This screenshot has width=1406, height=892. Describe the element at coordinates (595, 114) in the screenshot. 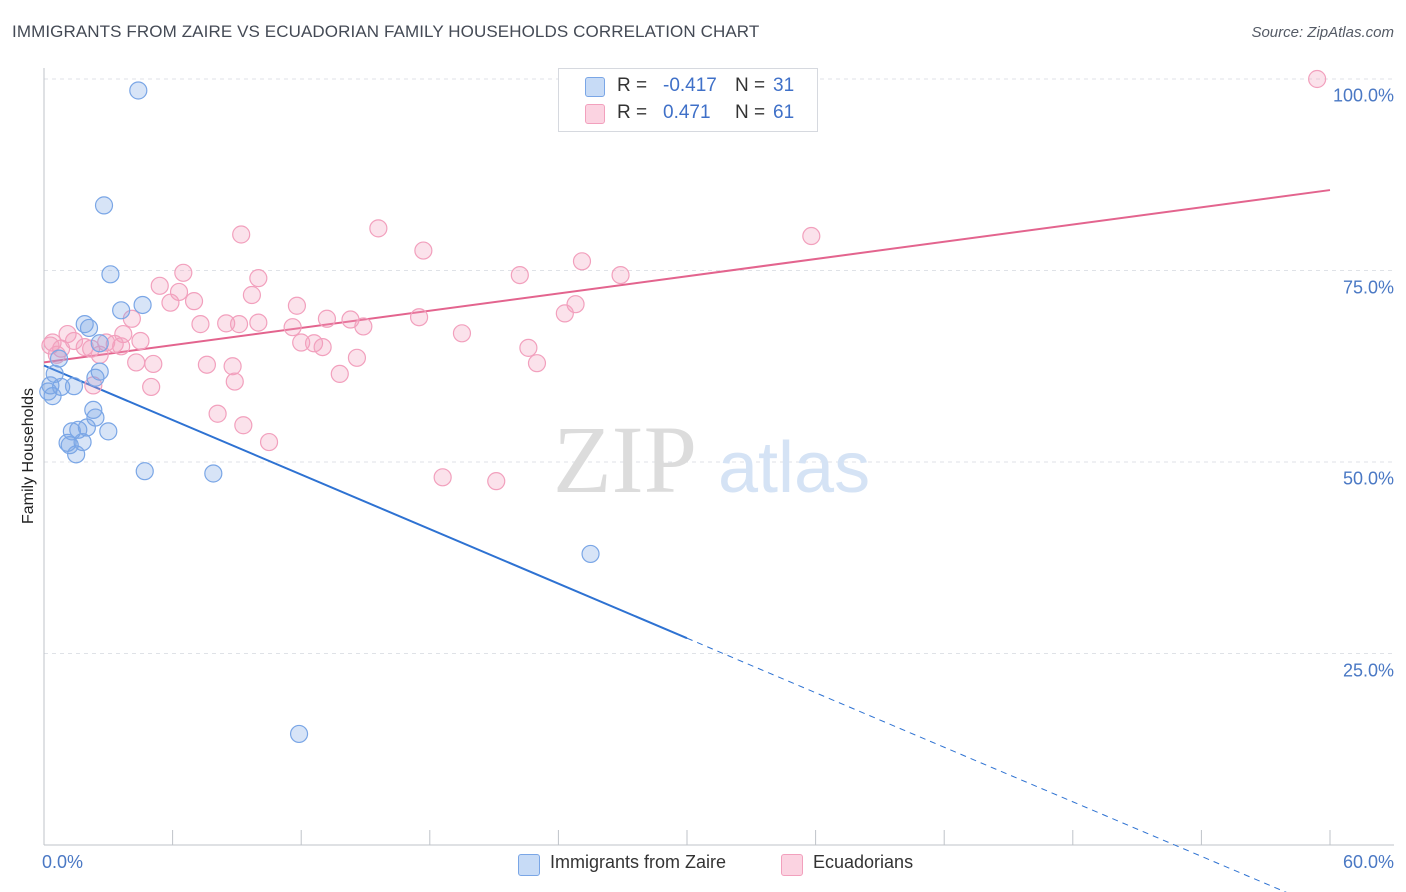

I see `legend-swatch-ecuadorians` at that location.